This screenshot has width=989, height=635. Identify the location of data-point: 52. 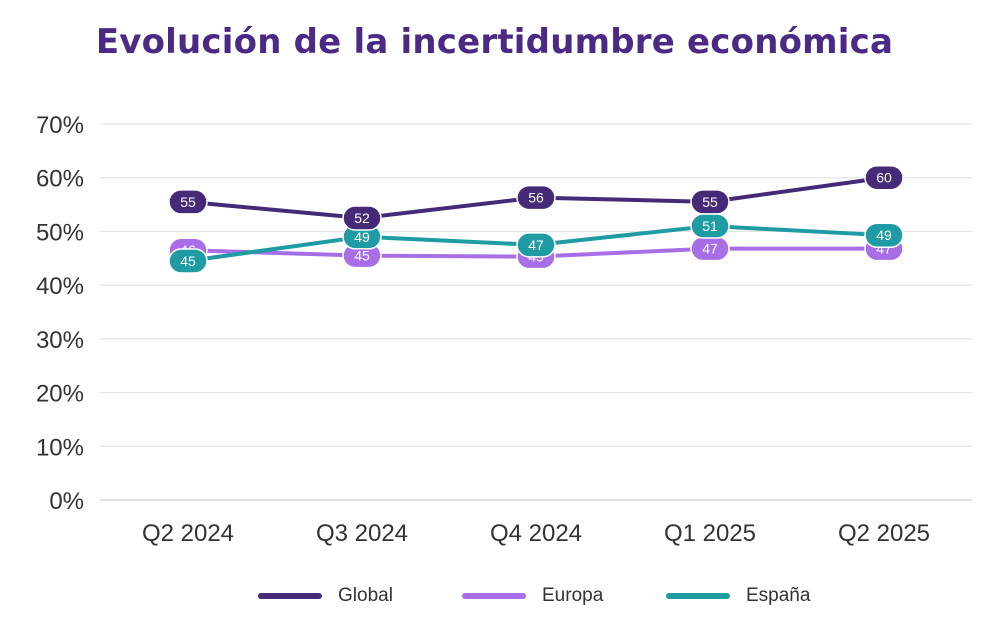
(362, 218).